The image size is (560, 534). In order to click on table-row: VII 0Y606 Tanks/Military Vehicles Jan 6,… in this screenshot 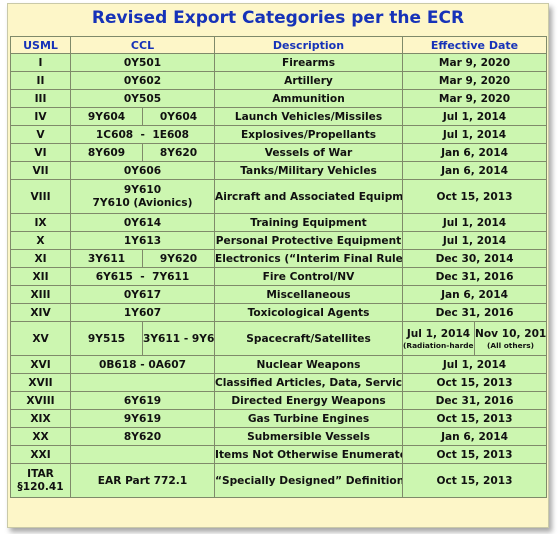, I will do `click(279, 170)`.